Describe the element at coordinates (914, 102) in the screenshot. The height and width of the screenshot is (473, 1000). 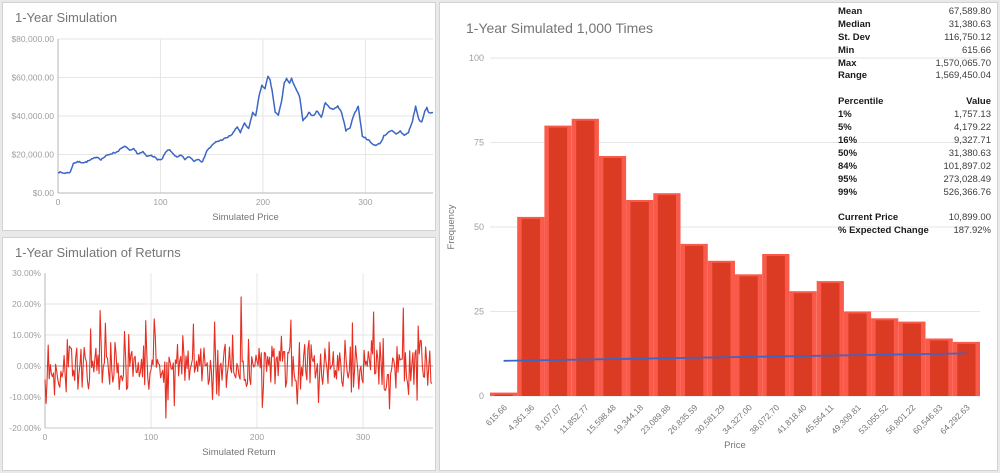
I see `stat-row: Percentile Value` at that location.